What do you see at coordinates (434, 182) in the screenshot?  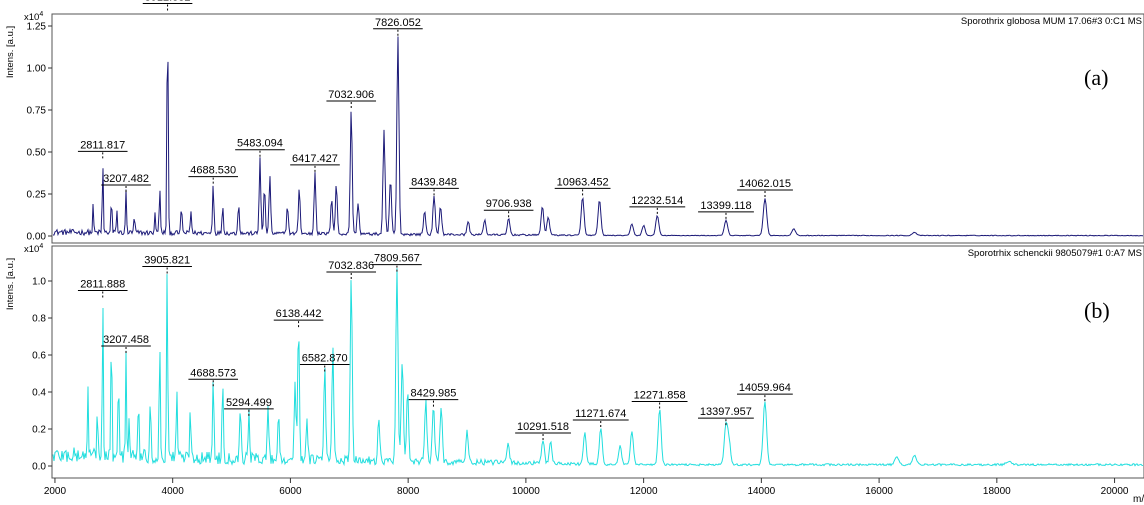 I see `peak-label: 8439.848` at bounding box center [434, 182].